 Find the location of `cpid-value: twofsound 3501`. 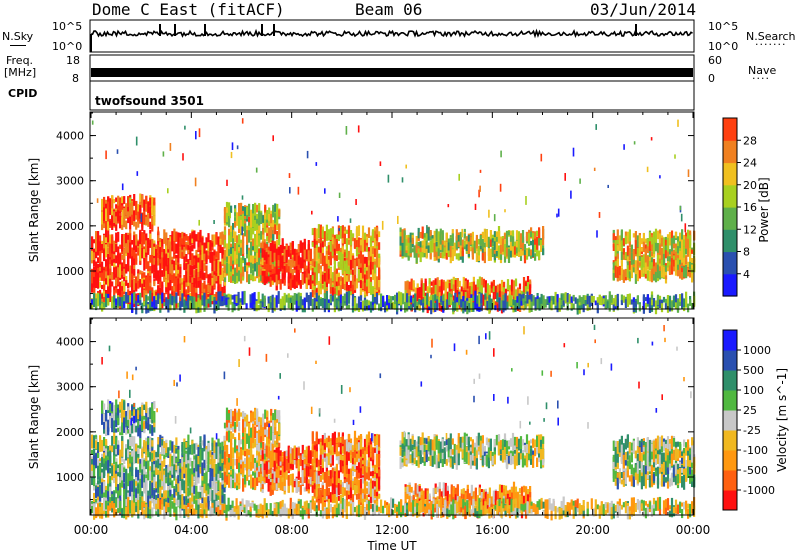

cpid-value: twofsound 3501 is located at coordinates (149, 101).